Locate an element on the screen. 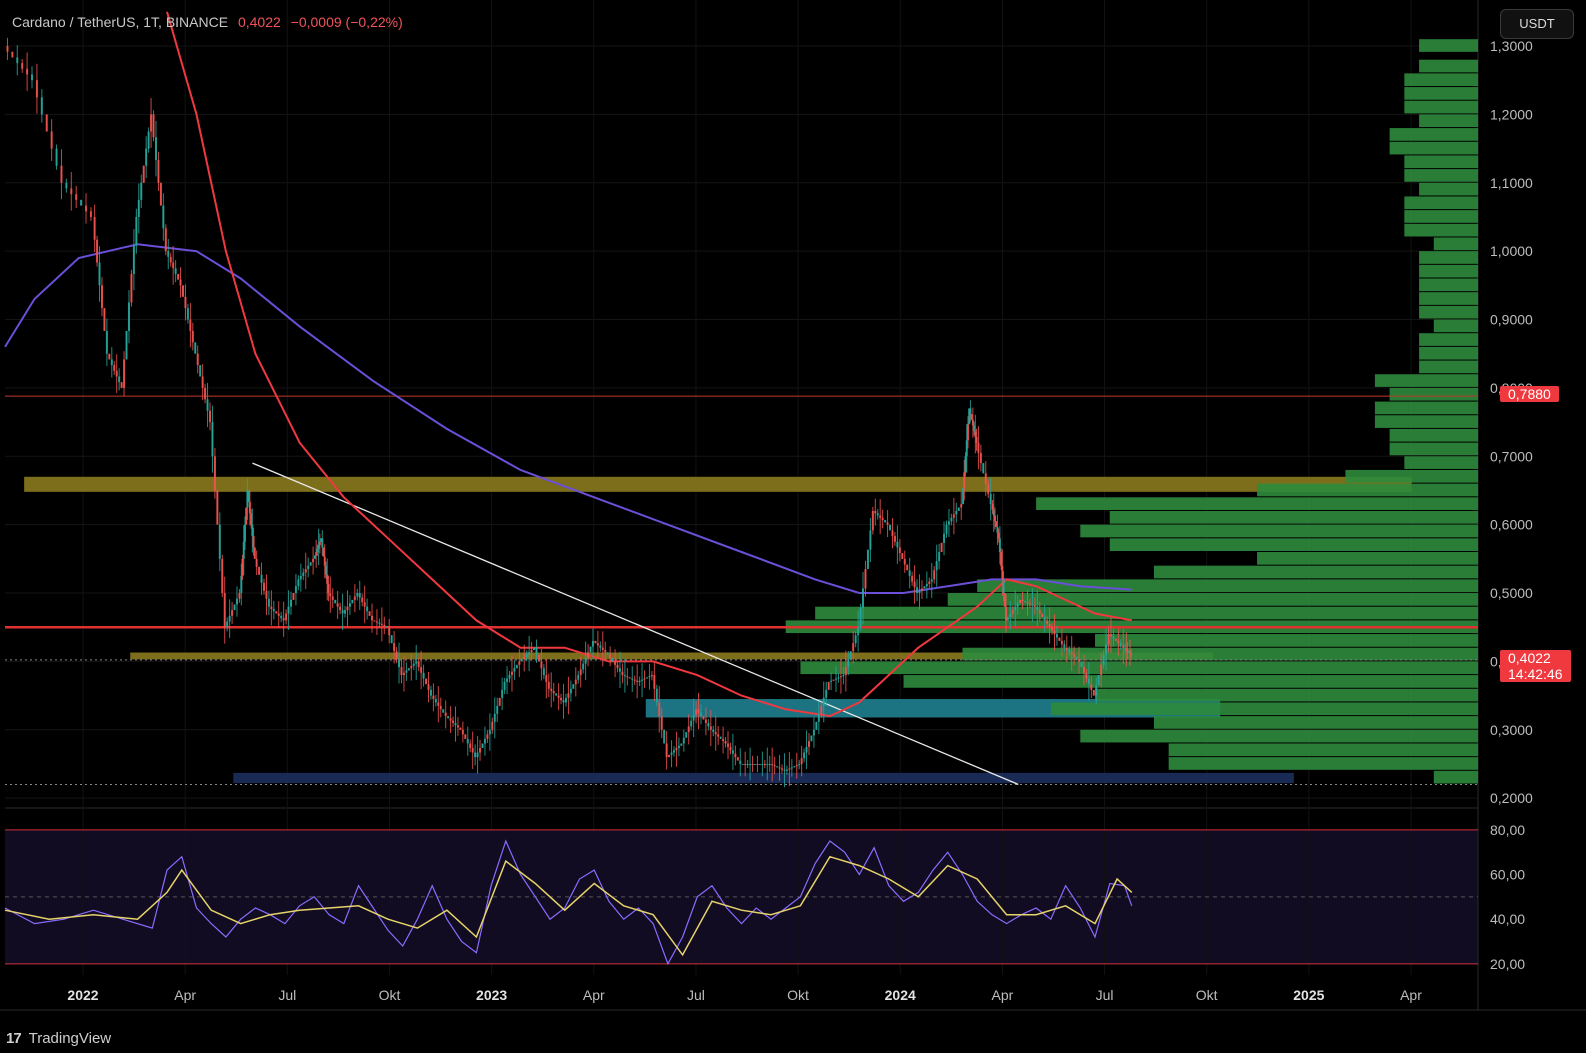 Image resolution: width=1586 pixels, height=1053 pixels. y-tick-label: 0,6000 is located at coordinates (1511, 525).